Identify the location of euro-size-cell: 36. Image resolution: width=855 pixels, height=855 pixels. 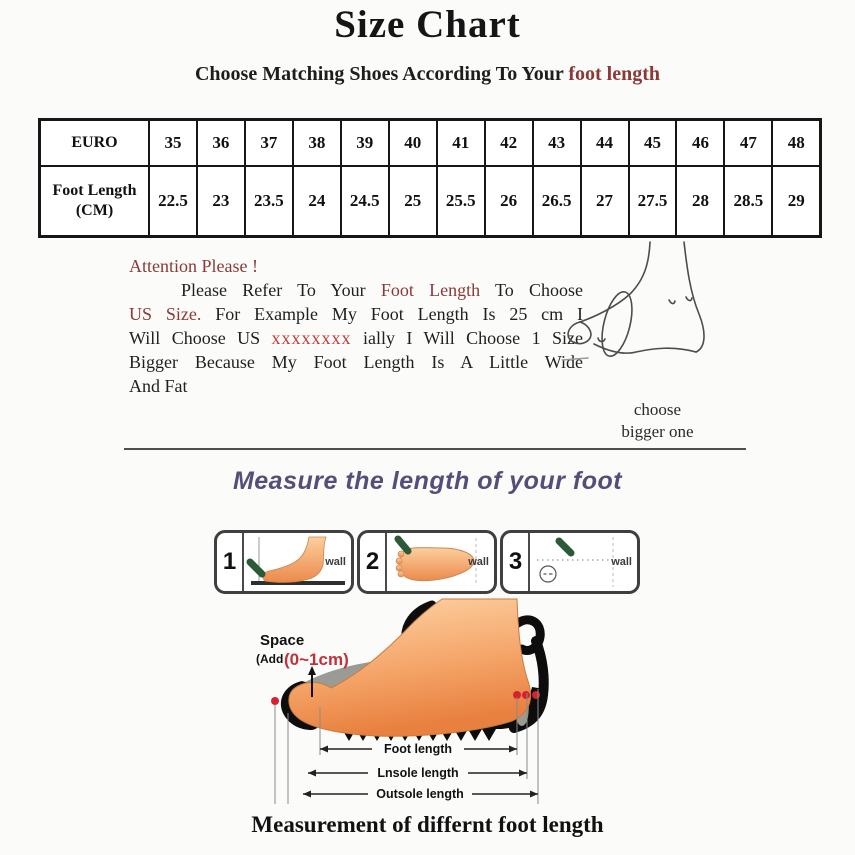
(220, 142).